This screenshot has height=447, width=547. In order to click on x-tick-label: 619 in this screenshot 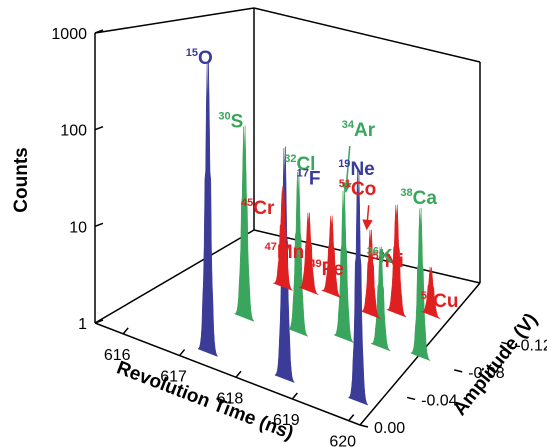, I will do `click(286, 420)`.